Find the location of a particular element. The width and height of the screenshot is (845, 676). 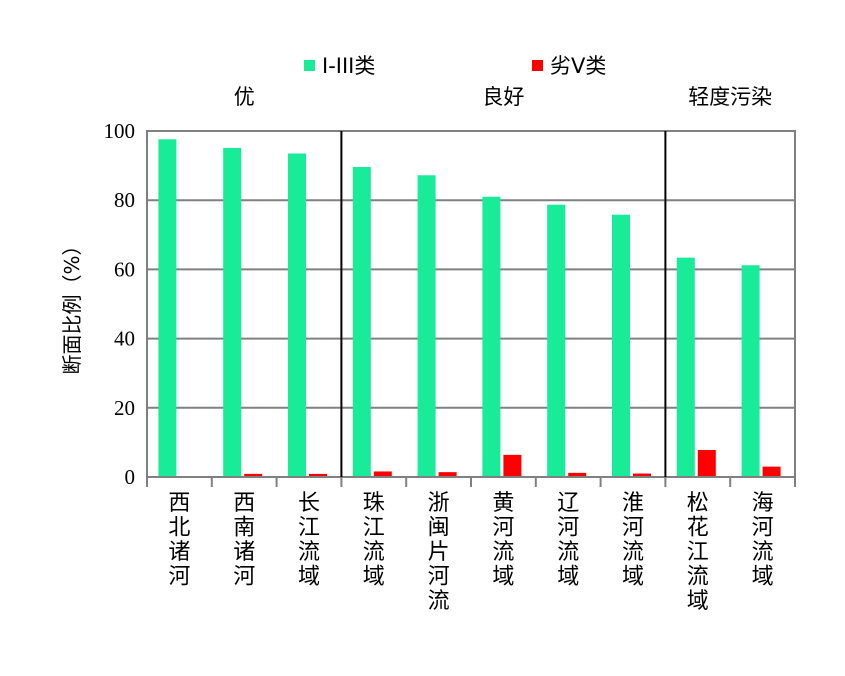

x-category-label: 淮河流域 is located at coordinates (633, 540).